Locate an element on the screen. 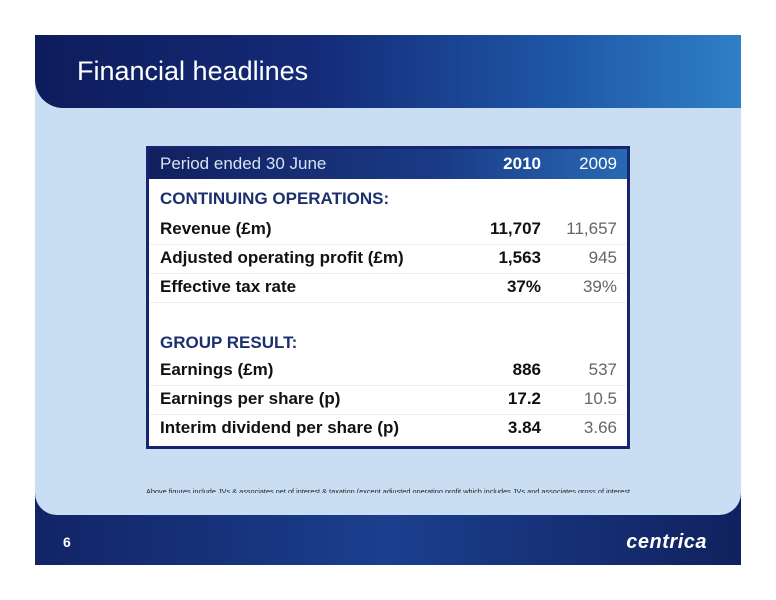 This screenshot has width=776, height=600. table-row: Earnings per share (p) 17.2 10.5 is located at coordinates (388, 400).